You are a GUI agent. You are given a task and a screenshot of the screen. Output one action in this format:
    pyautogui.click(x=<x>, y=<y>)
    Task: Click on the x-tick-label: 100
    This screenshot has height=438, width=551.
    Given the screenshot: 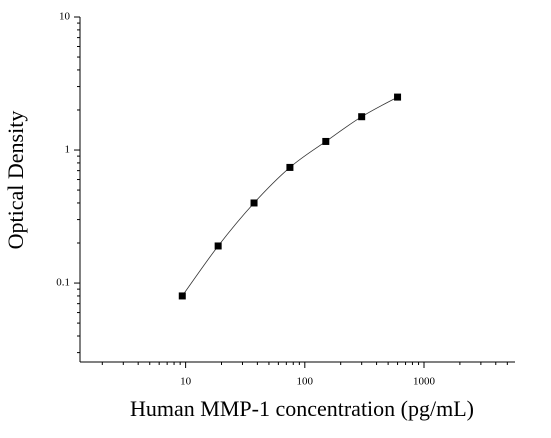 What is the action you would take?
    pyautogui.click(x=305, y=382)
    